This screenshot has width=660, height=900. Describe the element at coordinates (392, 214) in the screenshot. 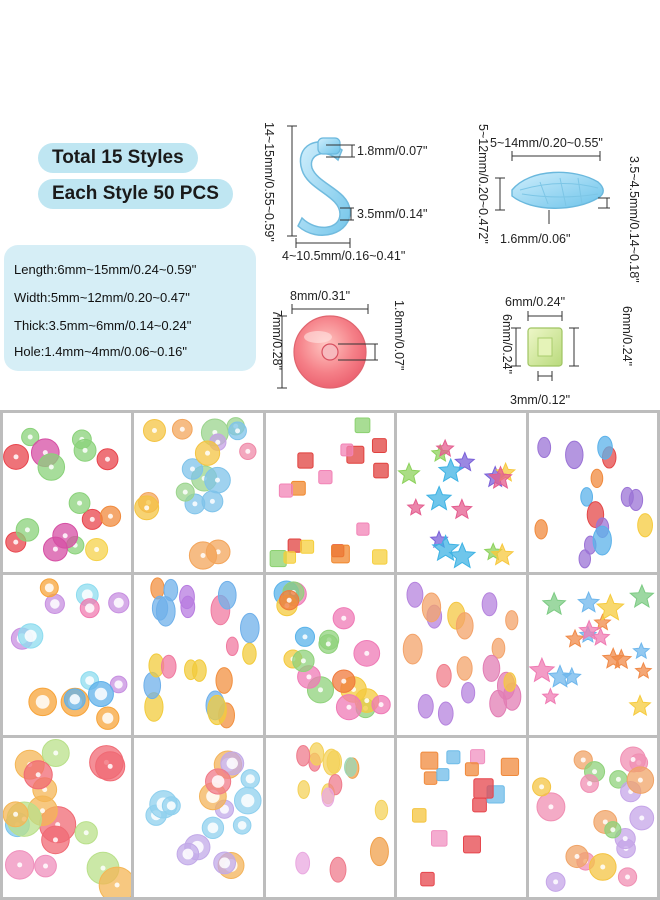

I see `letter-thickness-label: 3.5mm/0.14"` at that location.